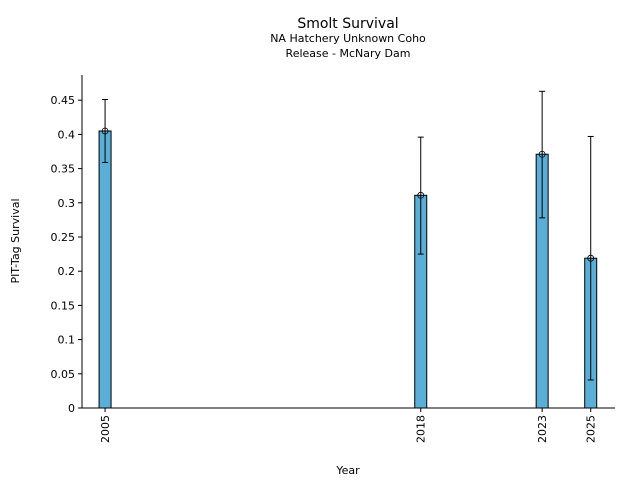 The height and width of the screenshot is (484, 640). Describe the element at coordinates (105, 429) in the screenshot. I see `x-tick-label: 2005` at that location.